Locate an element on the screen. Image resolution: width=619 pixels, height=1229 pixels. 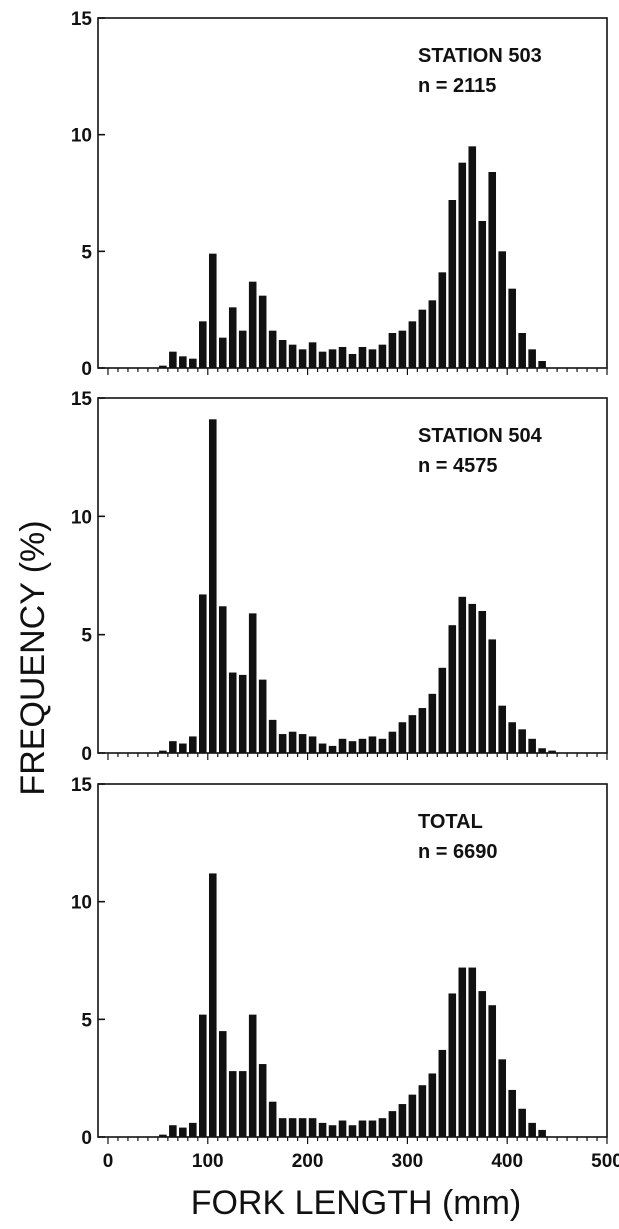
panel-label: STATION 503 is located at coordinates (480, 56).